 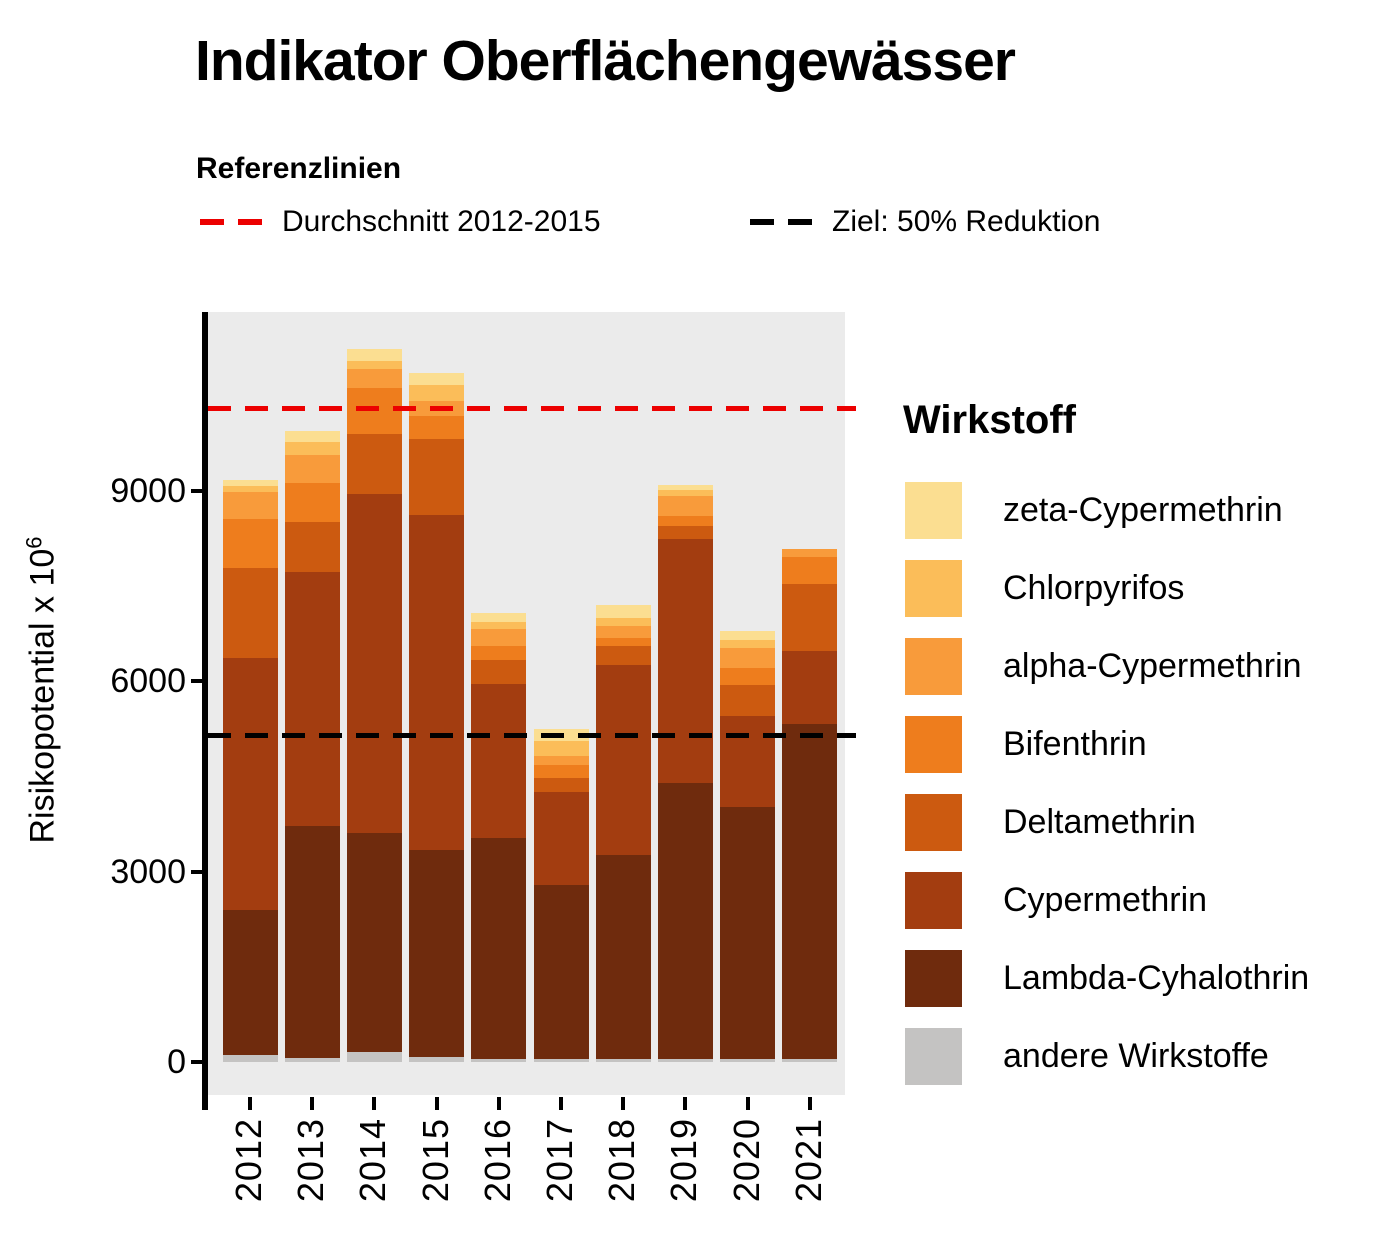 What do you see at coordinates (810, 570) in the screenshot?
I see `bar-segment-2021-Bifenthrin` at bounding box center [810, 570].